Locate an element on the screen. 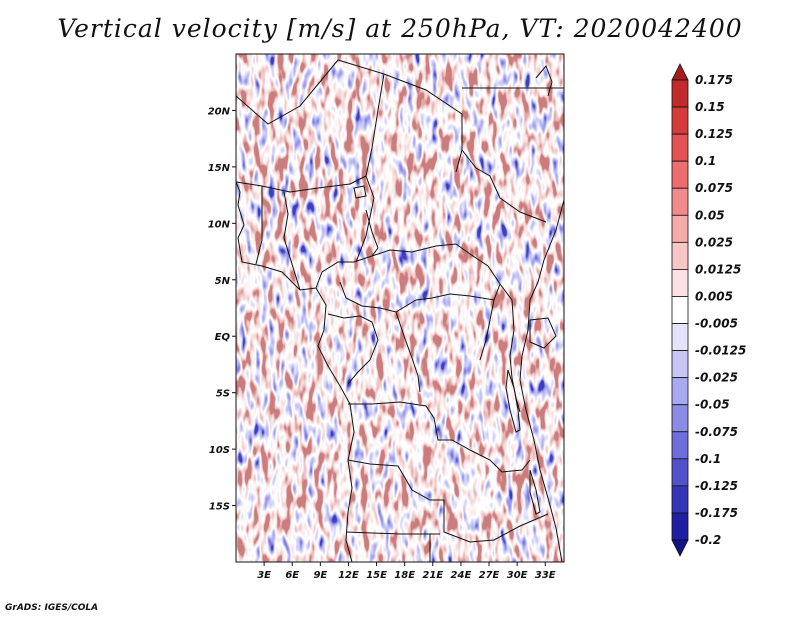 The image size is (800, 618). colorbar-label: 0.0125 is located at coordinates (718, 269).